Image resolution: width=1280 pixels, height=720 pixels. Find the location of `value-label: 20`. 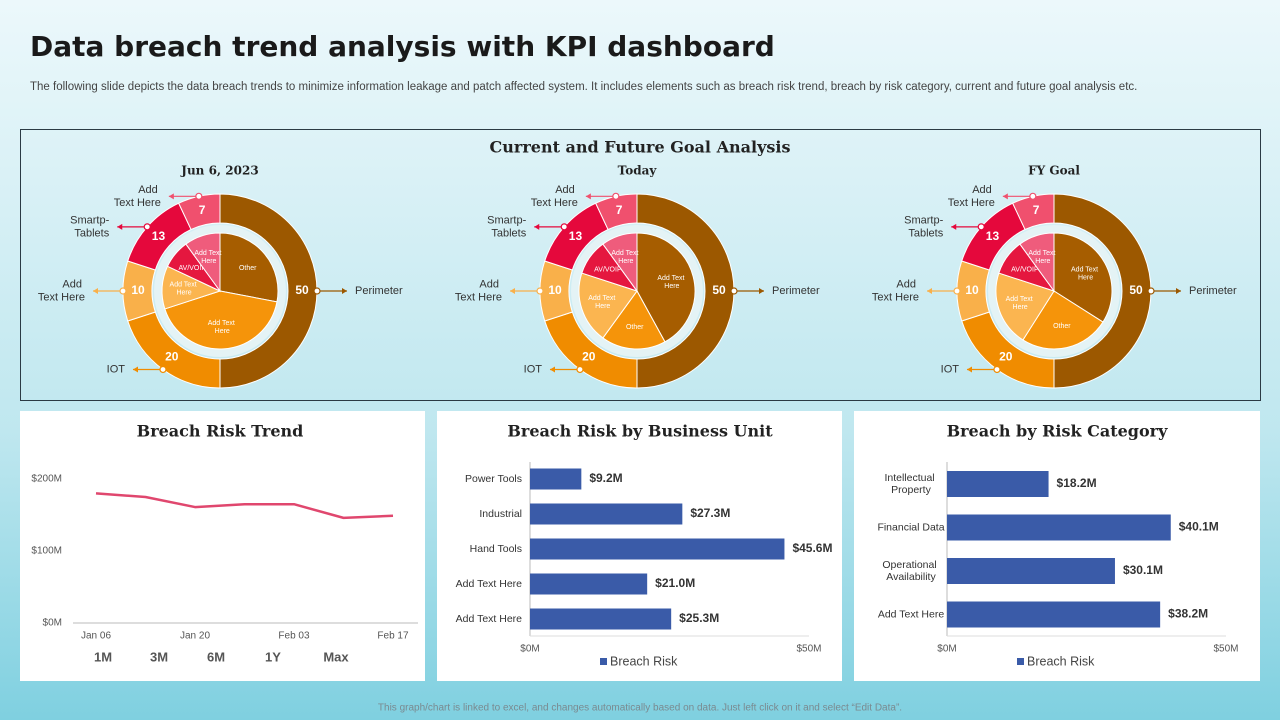

value-label: 20 is located at coordinates (1006, 357).